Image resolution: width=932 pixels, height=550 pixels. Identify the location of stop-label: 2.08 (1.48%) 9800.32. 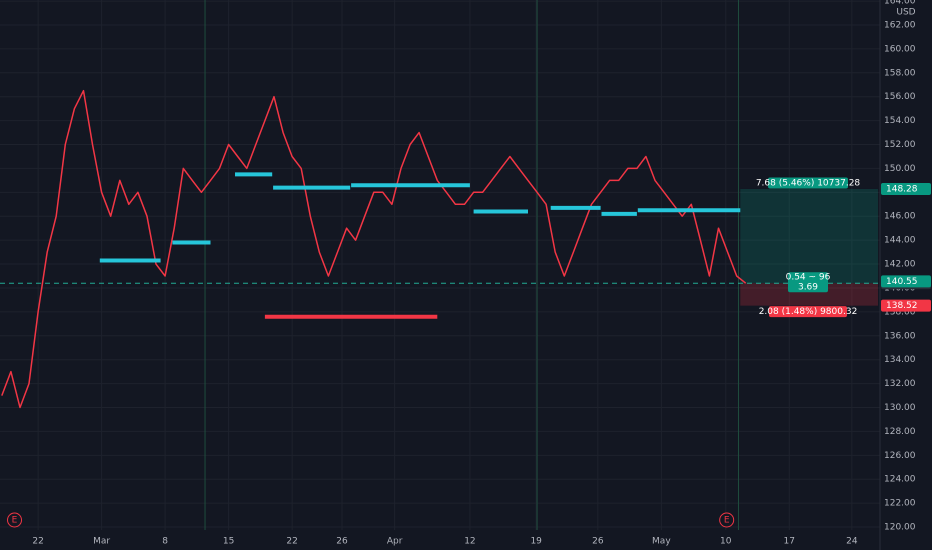
(808, 312).